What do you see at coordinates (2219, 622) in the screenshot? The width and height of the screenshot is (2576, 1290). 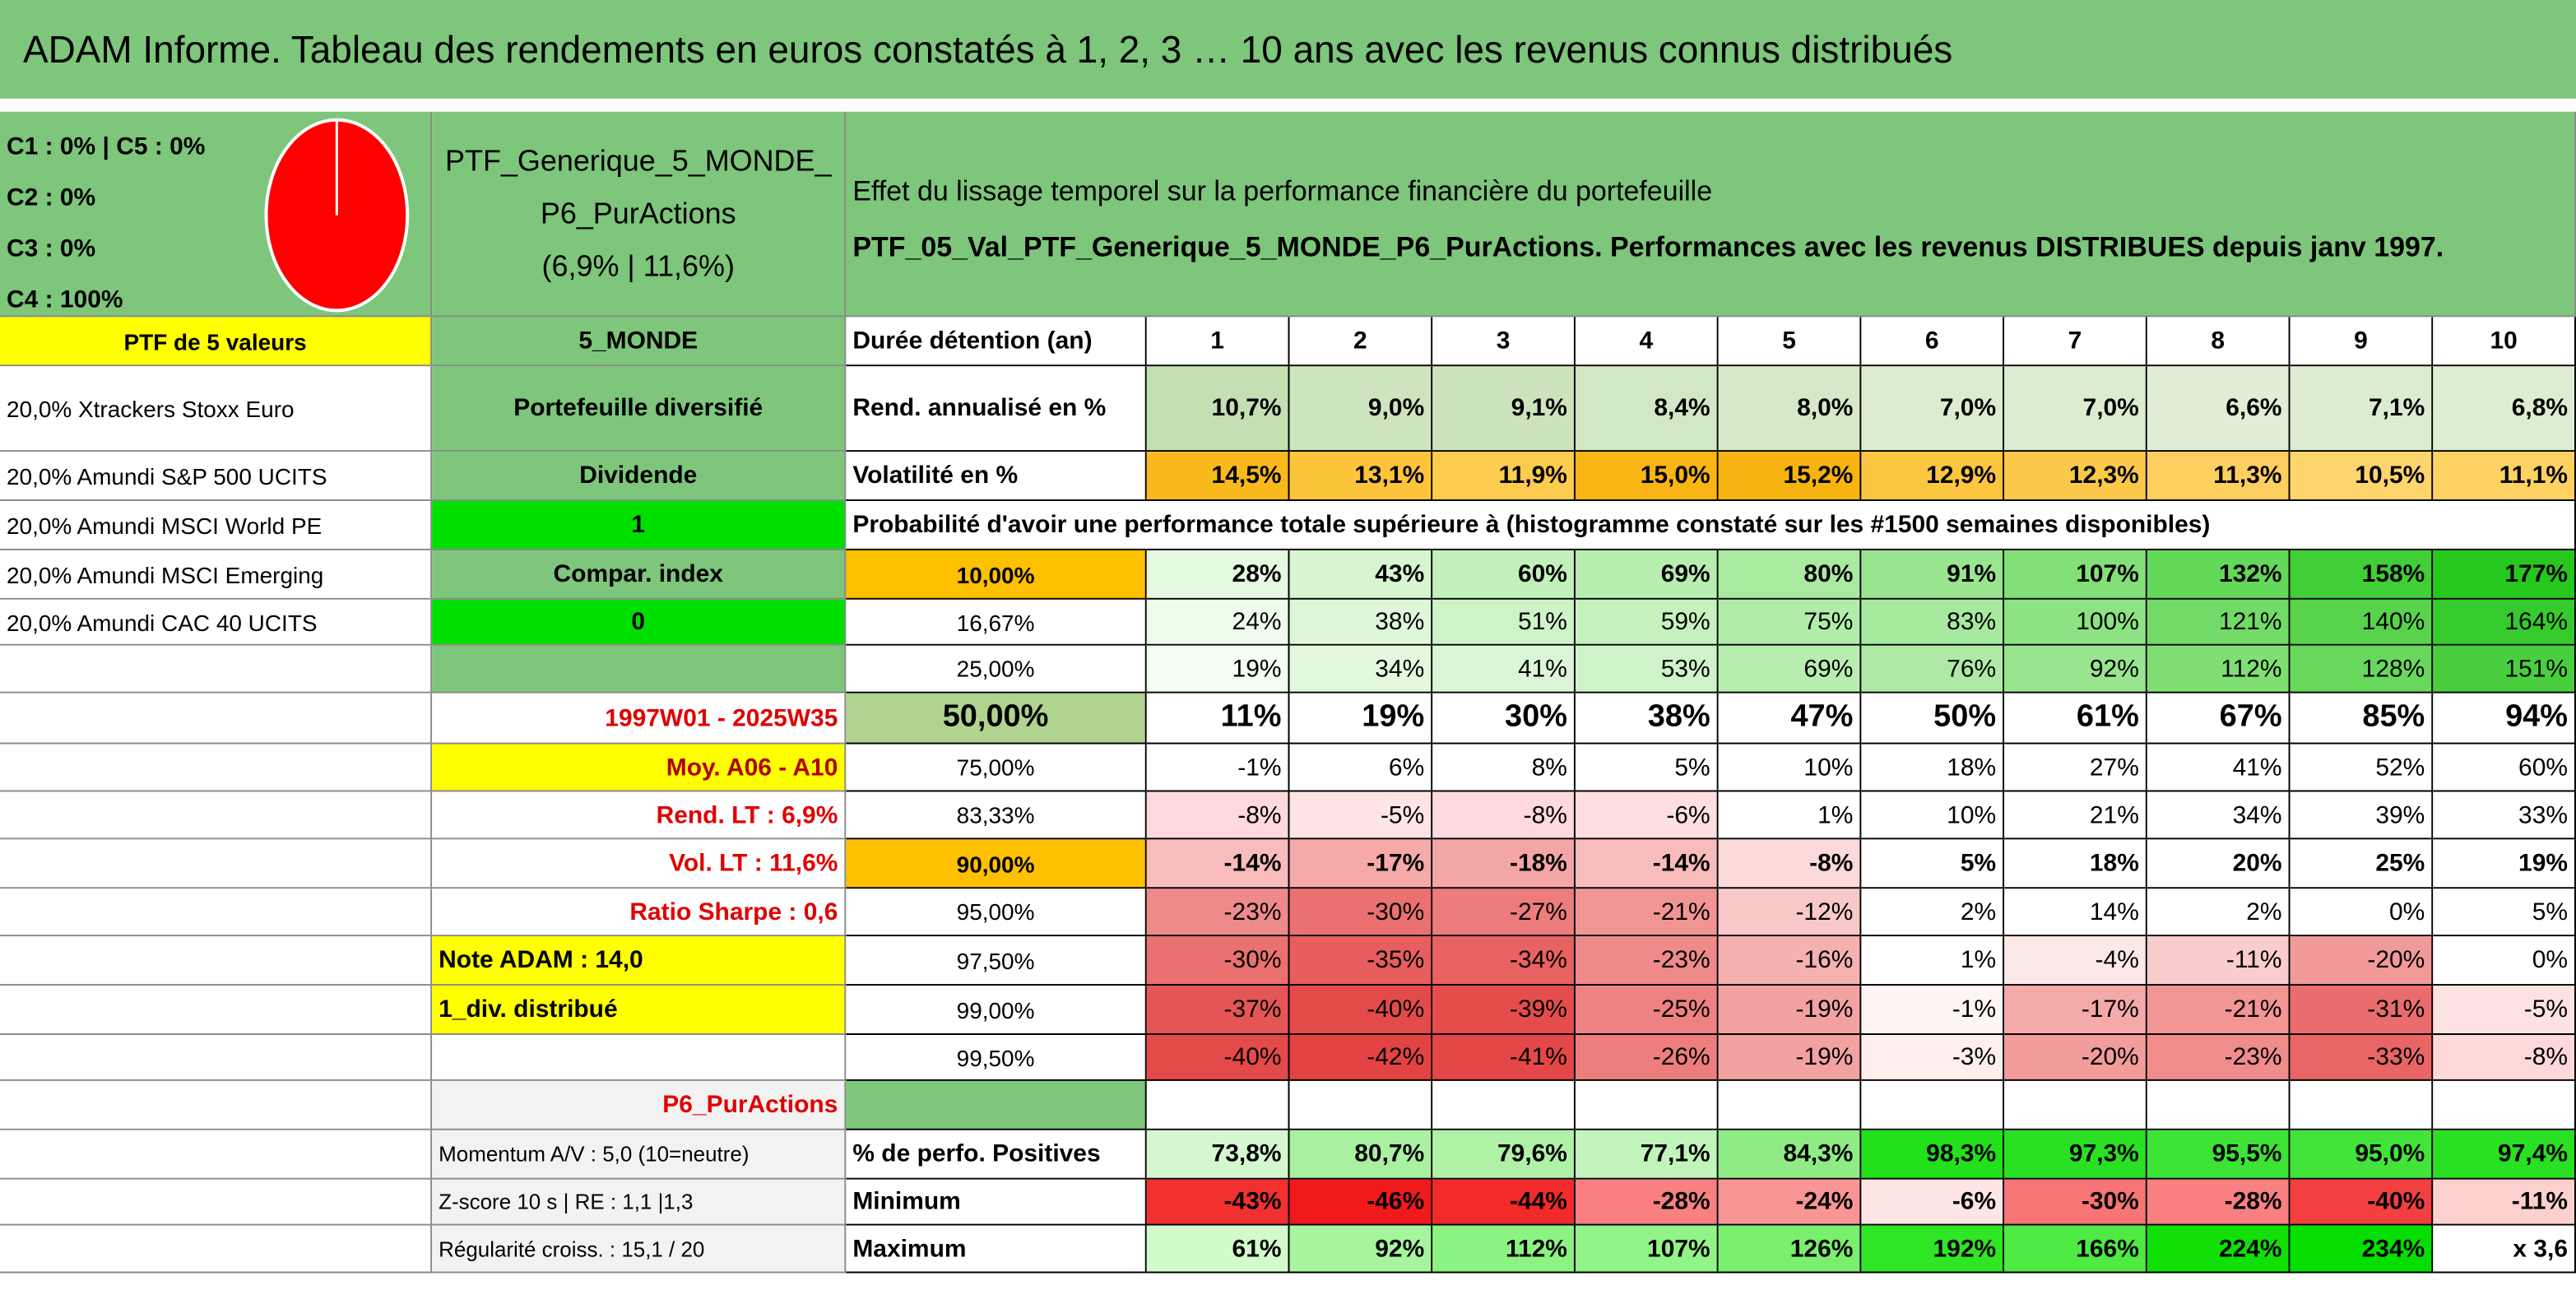 I see `value-cell: 121%` at bounding box center [2219, 622].